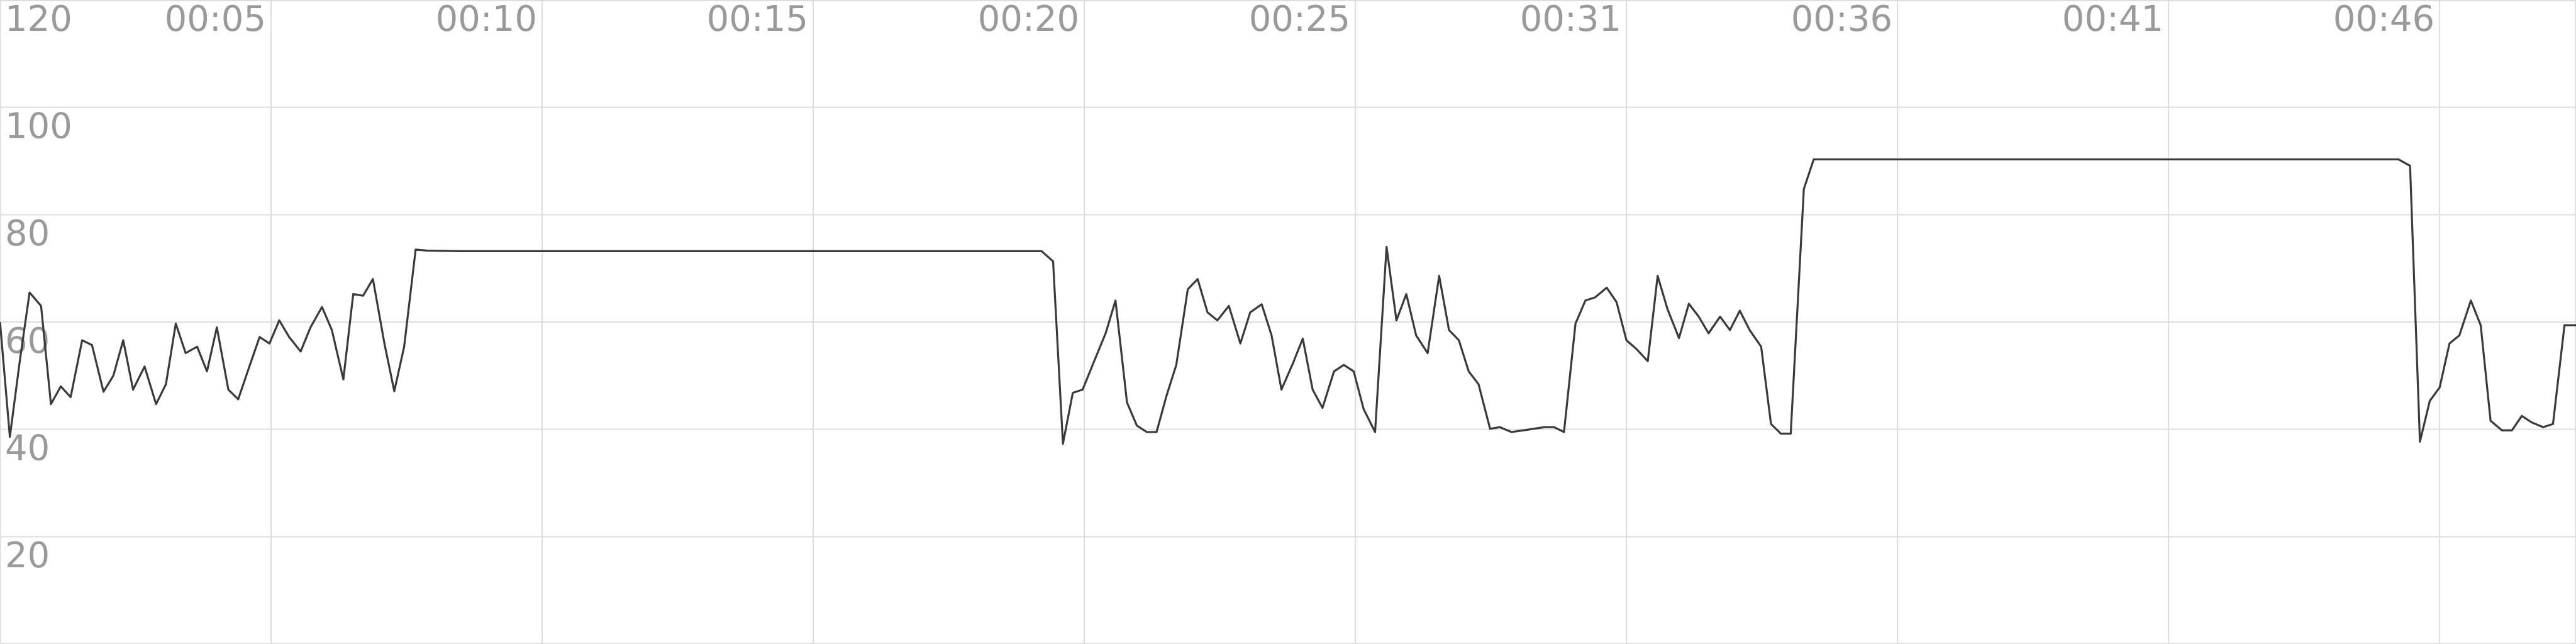  Describe the element at coordinates (2112, 20) in the screenshot. I see `x-tick-label: 00:41` at that location.